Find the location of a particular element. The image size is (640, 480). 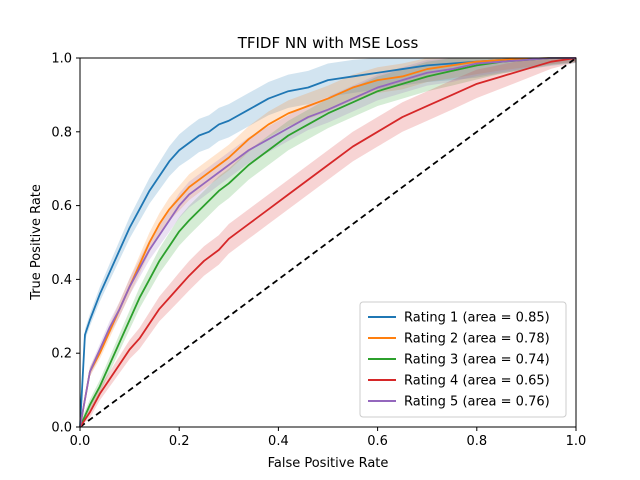

x-tick-label: 0.8 is located at coordinates (476, 441).